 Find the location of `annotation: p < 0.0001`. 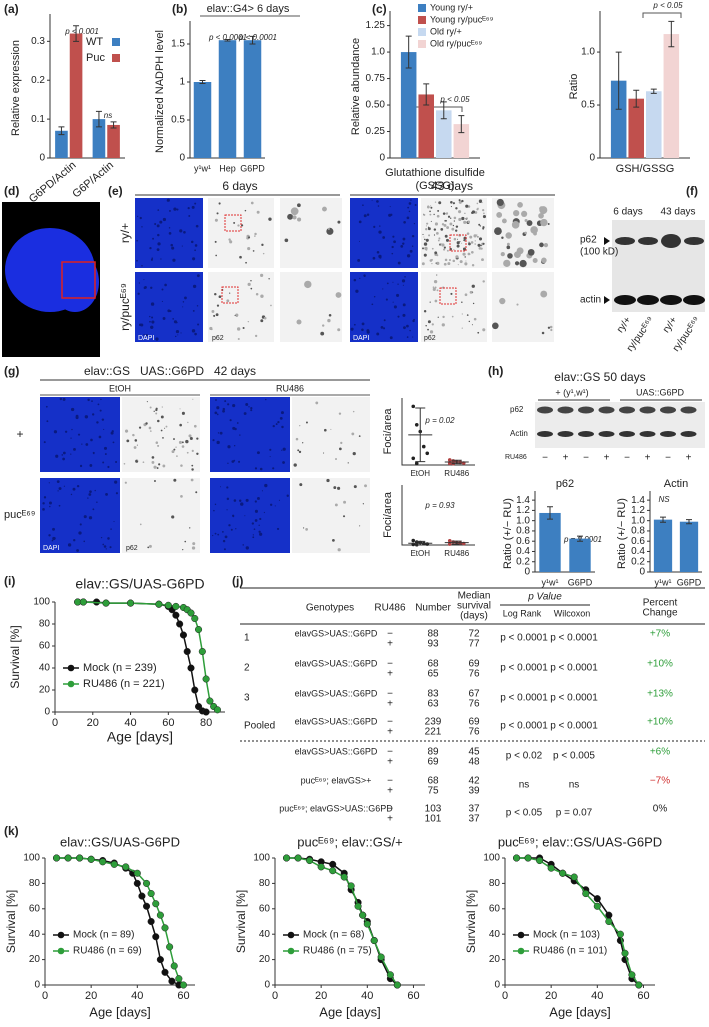

annotation: p < 0.0001 is located at coordinates (257, 37).